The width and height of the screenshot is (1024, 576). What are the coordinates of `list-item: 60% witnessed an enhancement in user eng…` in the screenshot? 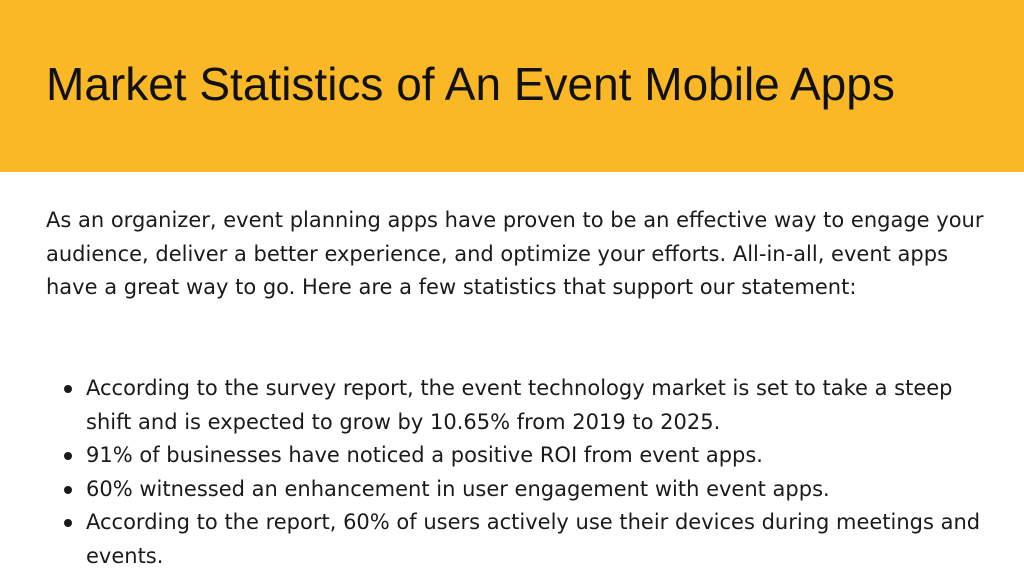 It's located at (530, 490).